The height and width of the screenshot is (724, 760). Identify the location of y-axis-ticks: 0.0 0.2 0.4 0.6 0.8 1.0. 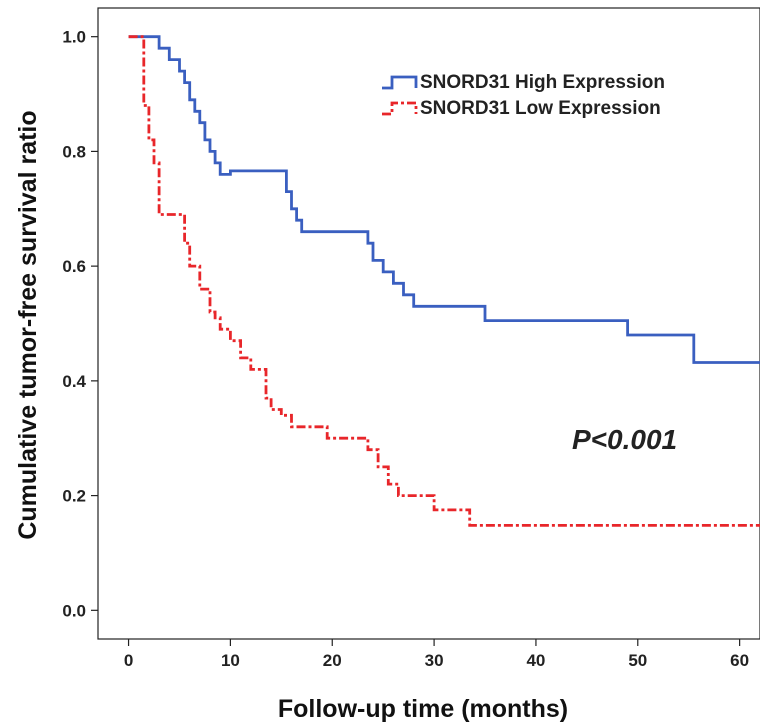
(80, 324).